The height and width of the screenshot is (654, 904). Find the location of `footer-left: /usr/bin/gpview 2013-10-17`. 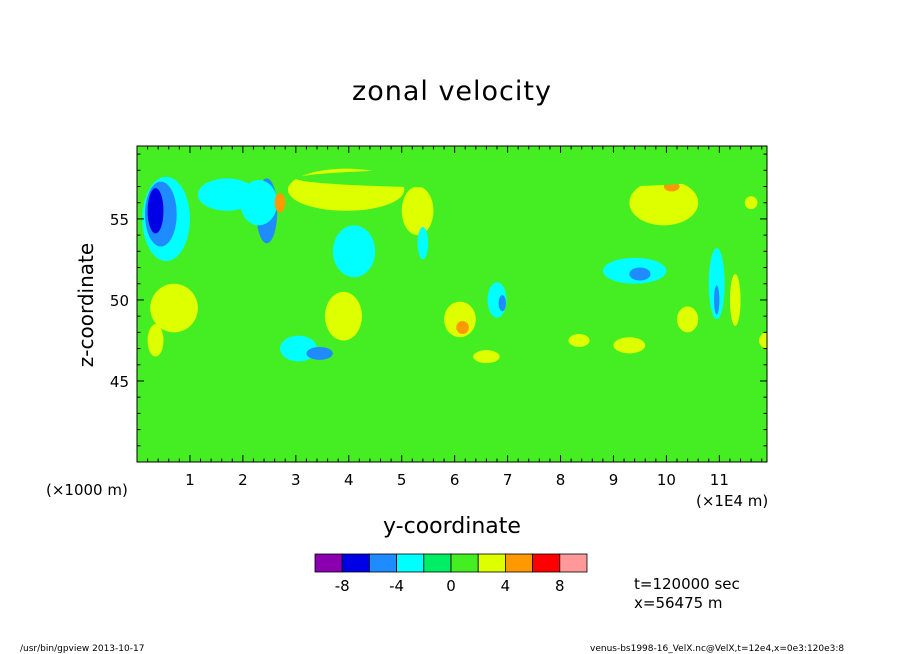

footer-left: /usr/bin/gpview 2013-10-17 is located at coordinates (82, 649).